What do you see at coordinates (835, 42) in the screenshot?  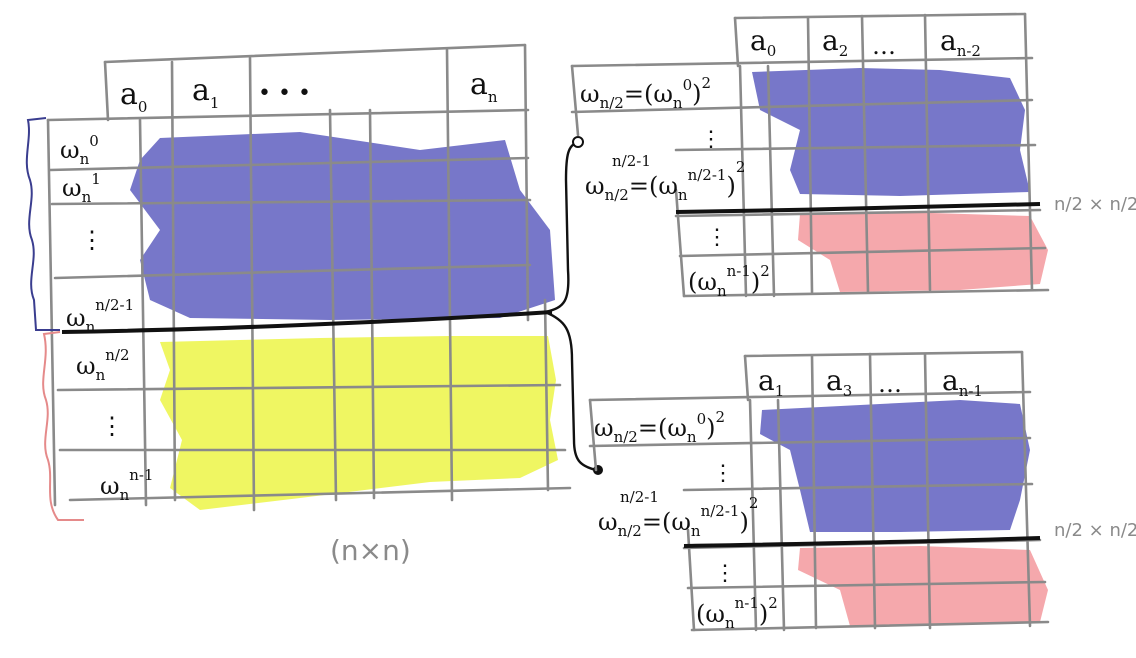 I see `even-col-a2: a2` at bounding box center [835, 42].